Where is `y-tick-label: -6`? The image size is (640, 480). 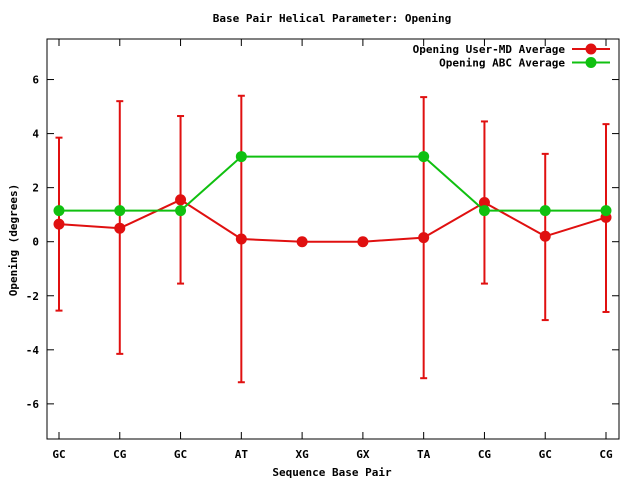
y-tick-label: -6 is located at coordinates (33, 404).